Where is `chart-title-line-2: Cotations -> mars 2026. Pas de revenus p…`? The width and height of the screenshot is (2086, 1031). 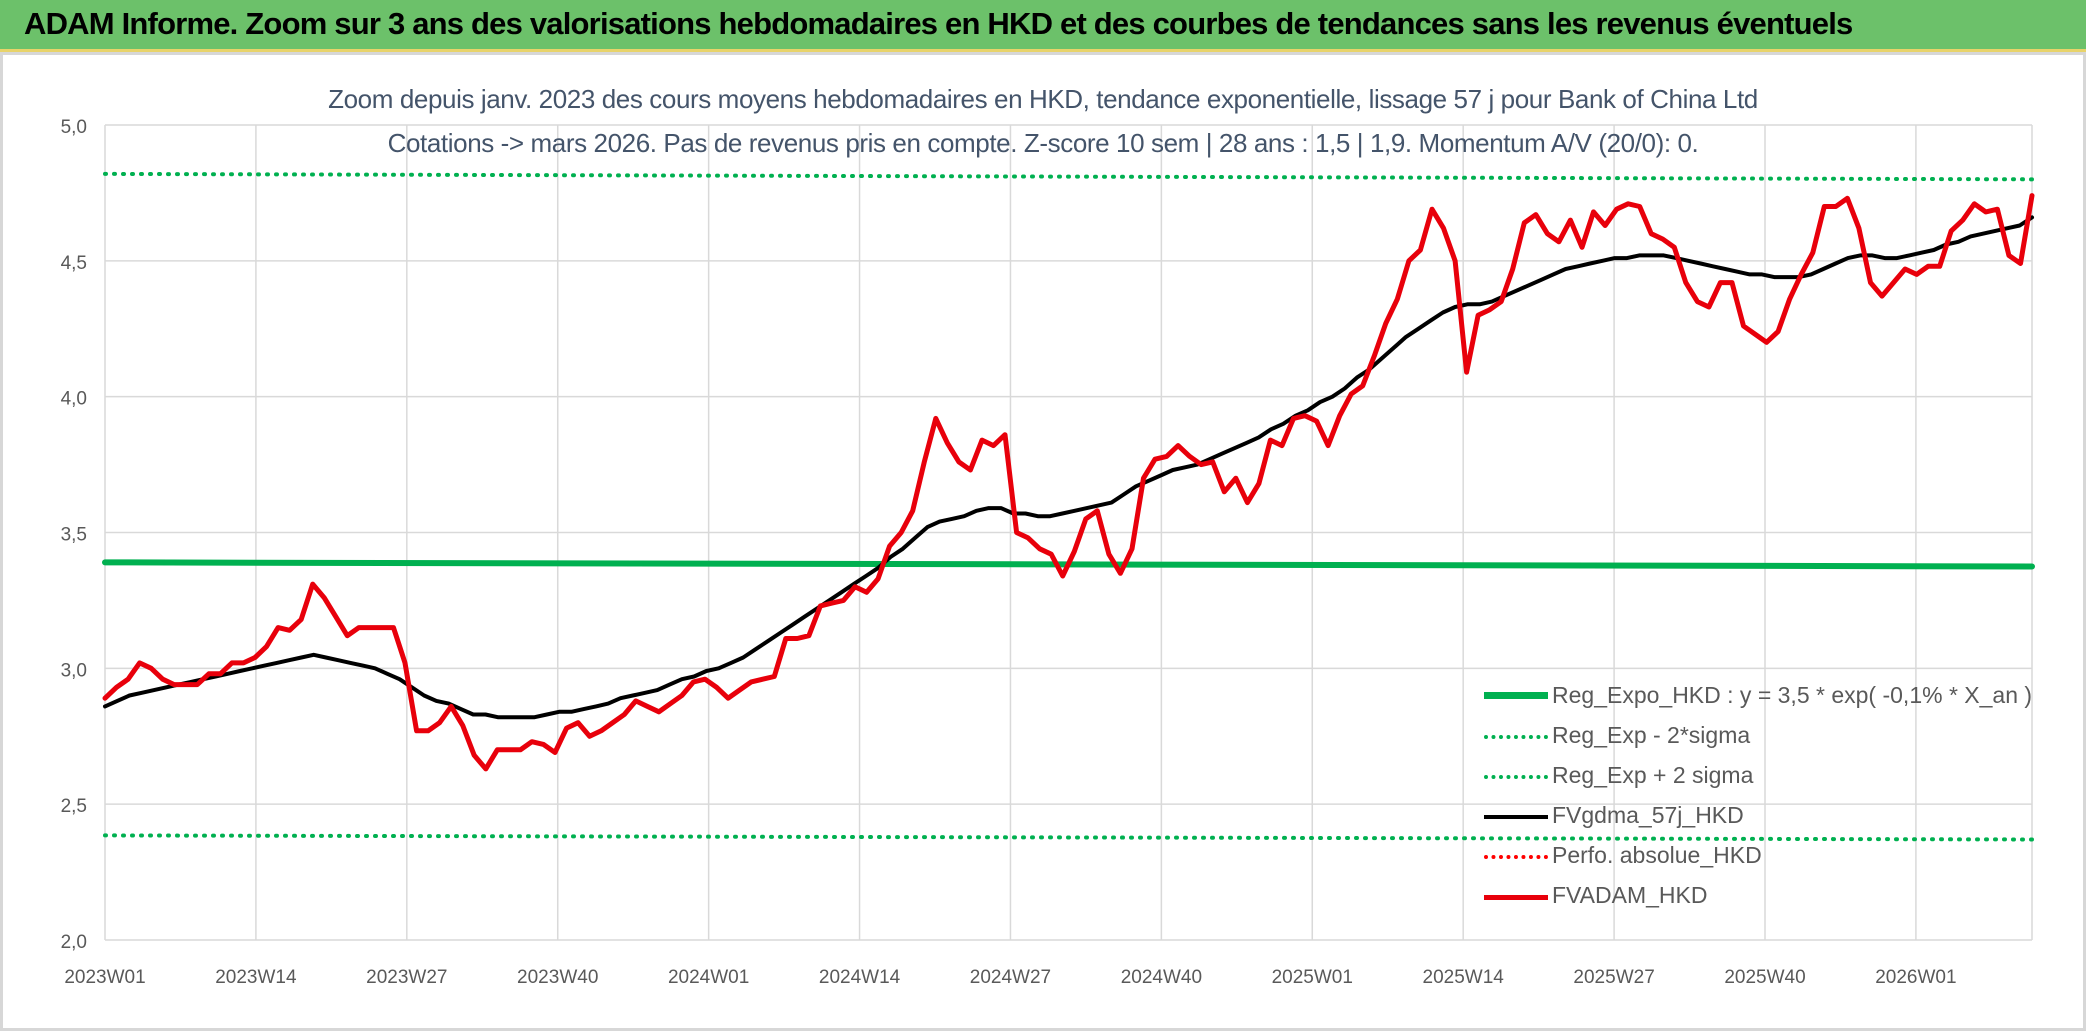 chart-title-line-2: Cotations -> mars 2026. Pas de revenus p… is located at coordinates (1043, 143).